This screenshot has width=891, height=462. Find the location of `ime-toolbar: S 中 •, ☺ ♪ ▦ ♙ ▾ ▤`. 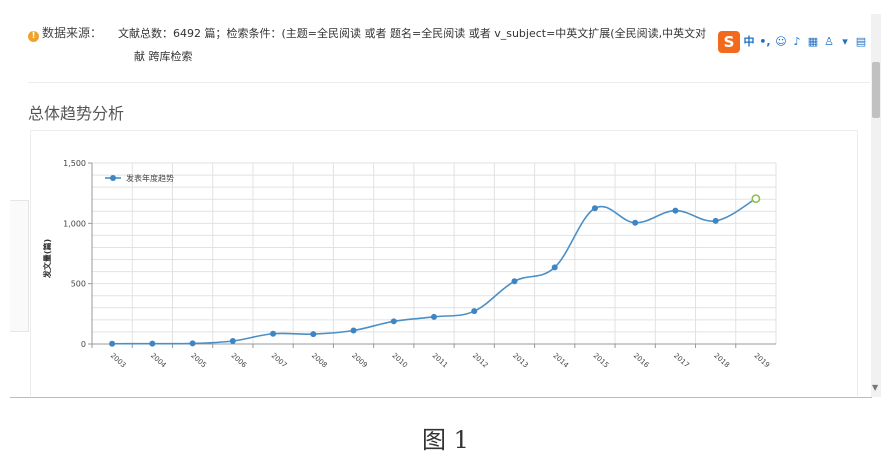

ime-toolbar: S 中 •, ☺ ♪ ▦ ♙ ▾ ▤ is located at coordinates (793, 42).